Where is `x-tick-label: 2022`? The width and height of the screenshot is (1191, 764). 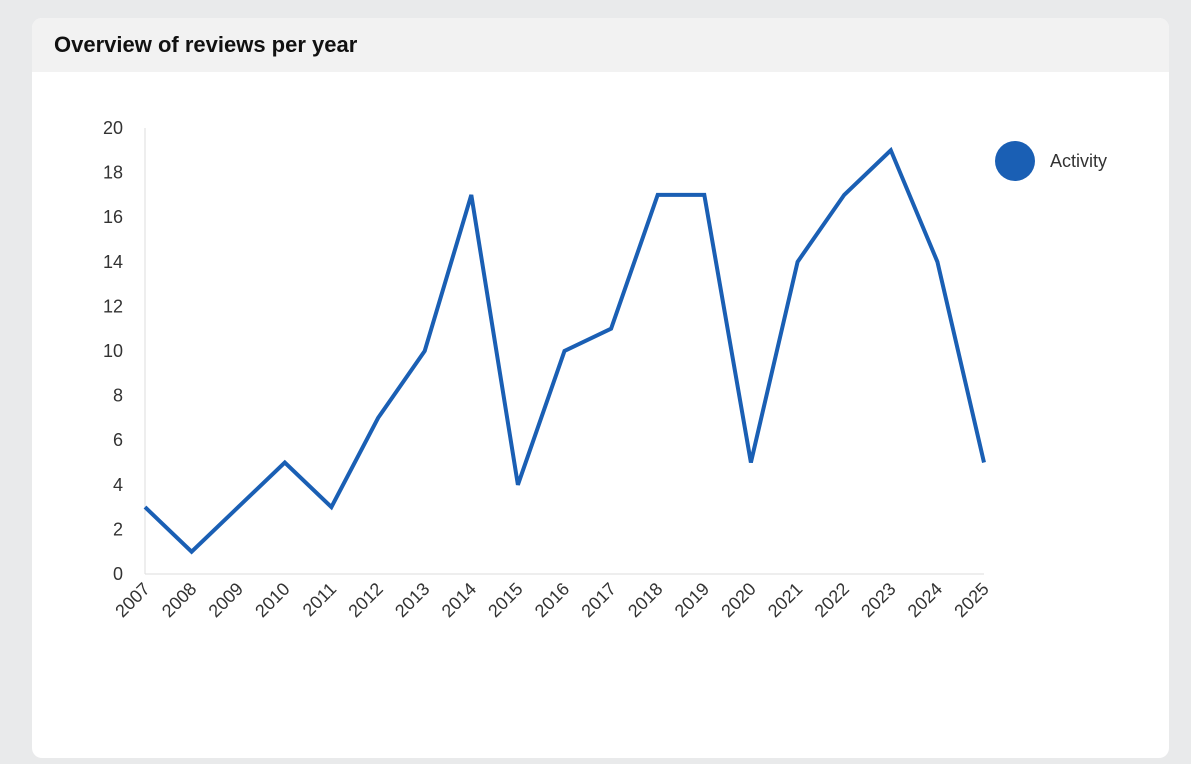 x-tick-label: 2022 is located at coordinates (832, 600).